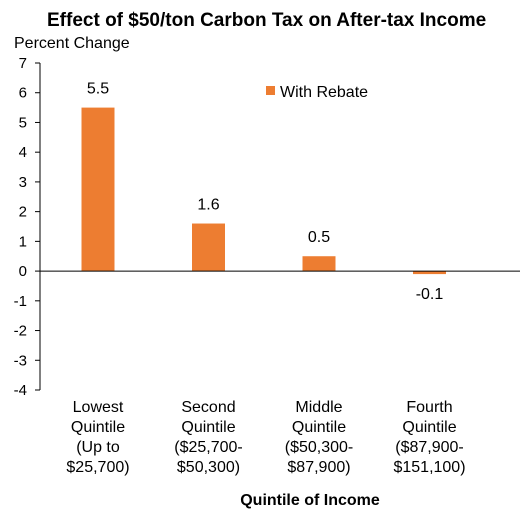  I want to click on y-tick-label: 0, so click(23, 271).